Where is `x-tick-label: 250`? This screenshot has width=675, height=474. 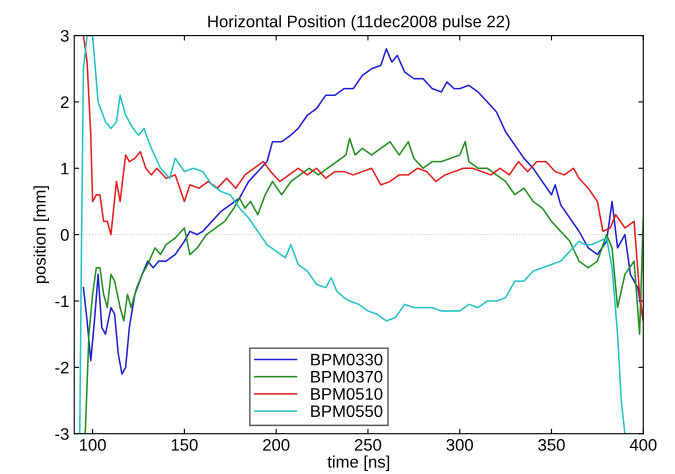 x-tick-label: 250 is located at coordinates (368, 445).